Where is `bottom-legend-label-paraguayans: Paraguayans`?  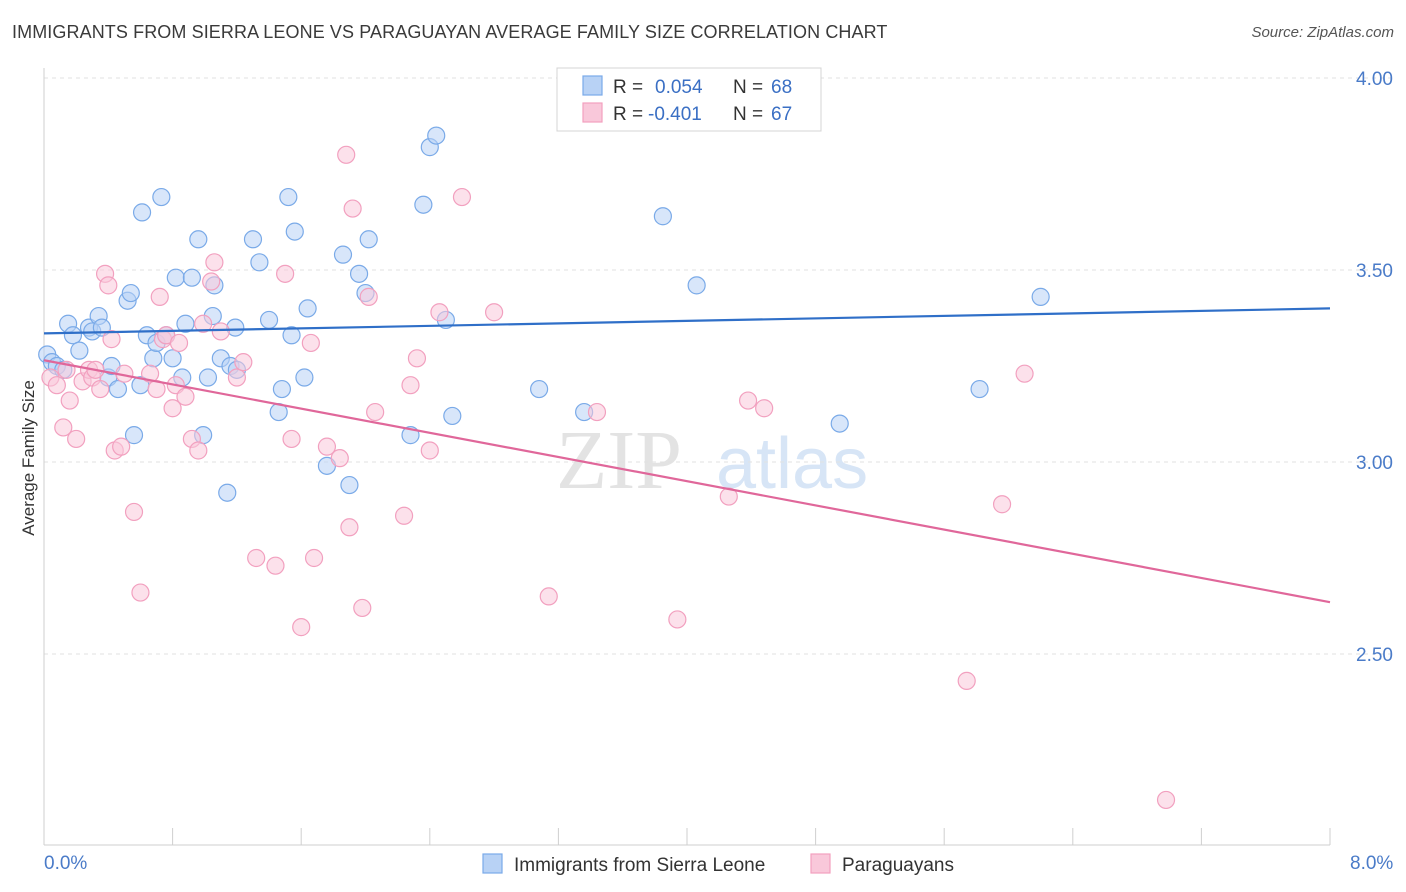 bottom-legend-label-paraguayans: Paraguayans is located at coordinates (898, 865).